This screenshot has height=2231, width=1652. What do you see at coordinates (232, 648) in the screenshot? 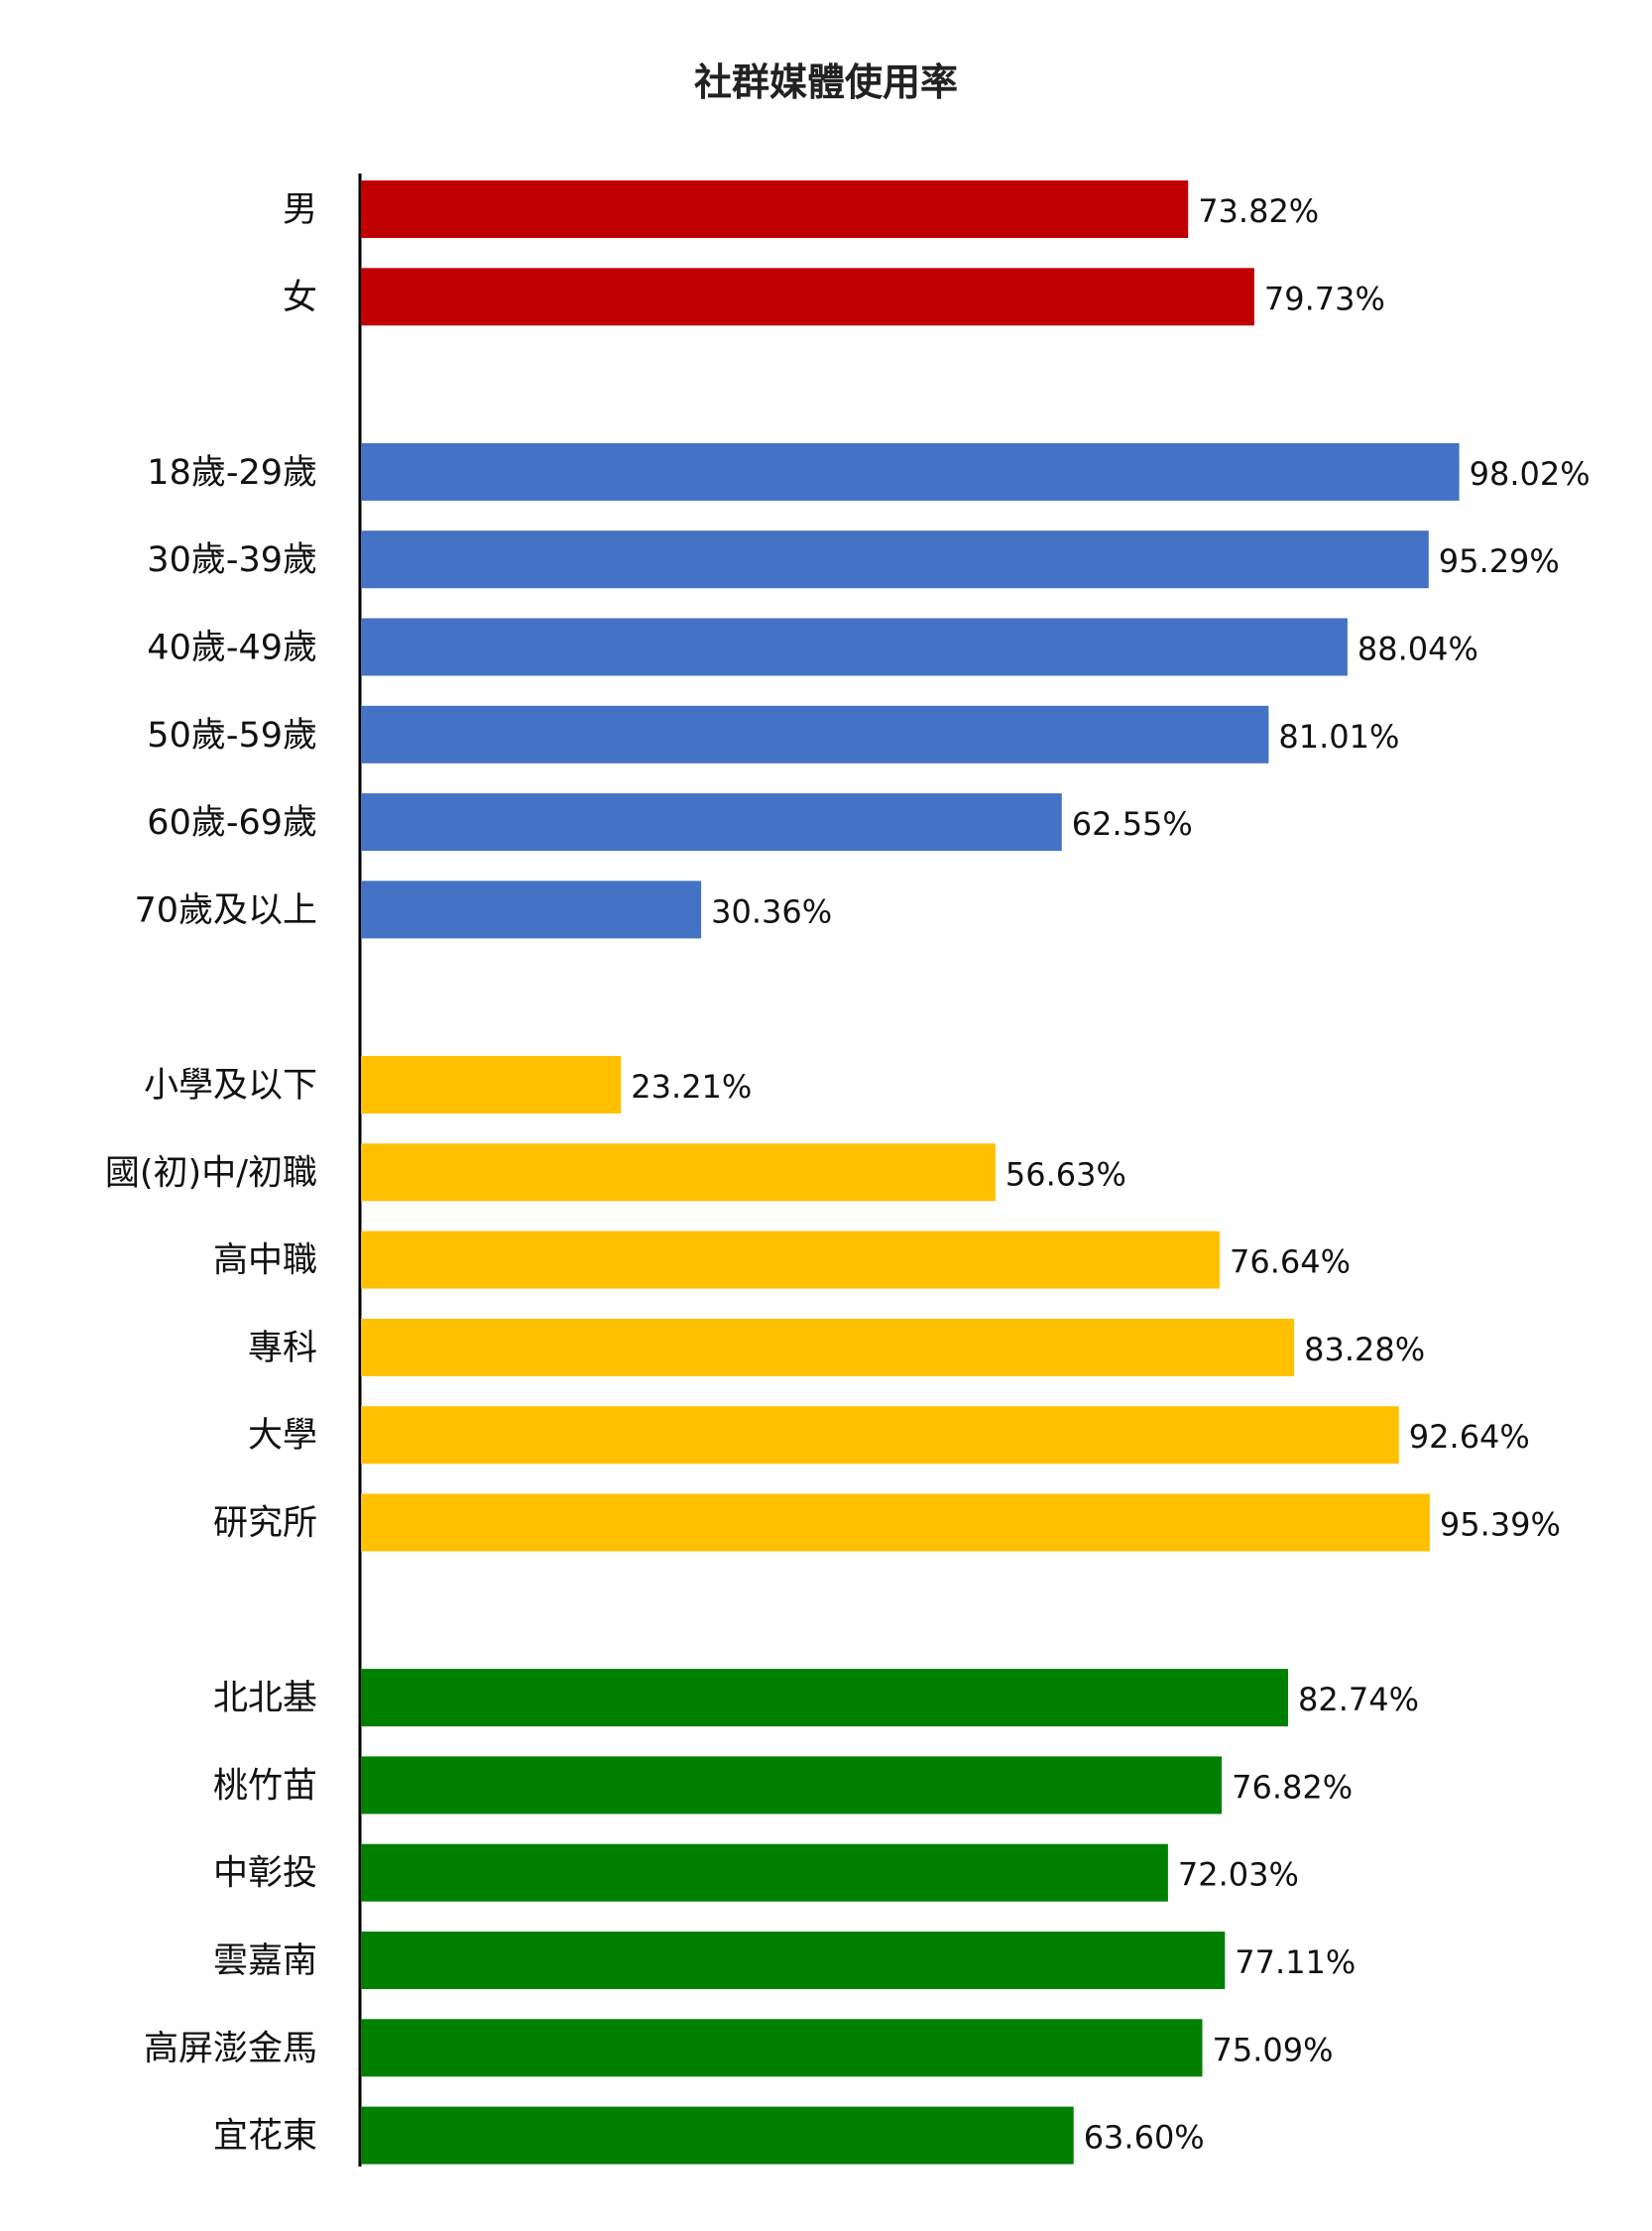
I see `category-label: 40歲-49歲` at bounding box center [232, 648].